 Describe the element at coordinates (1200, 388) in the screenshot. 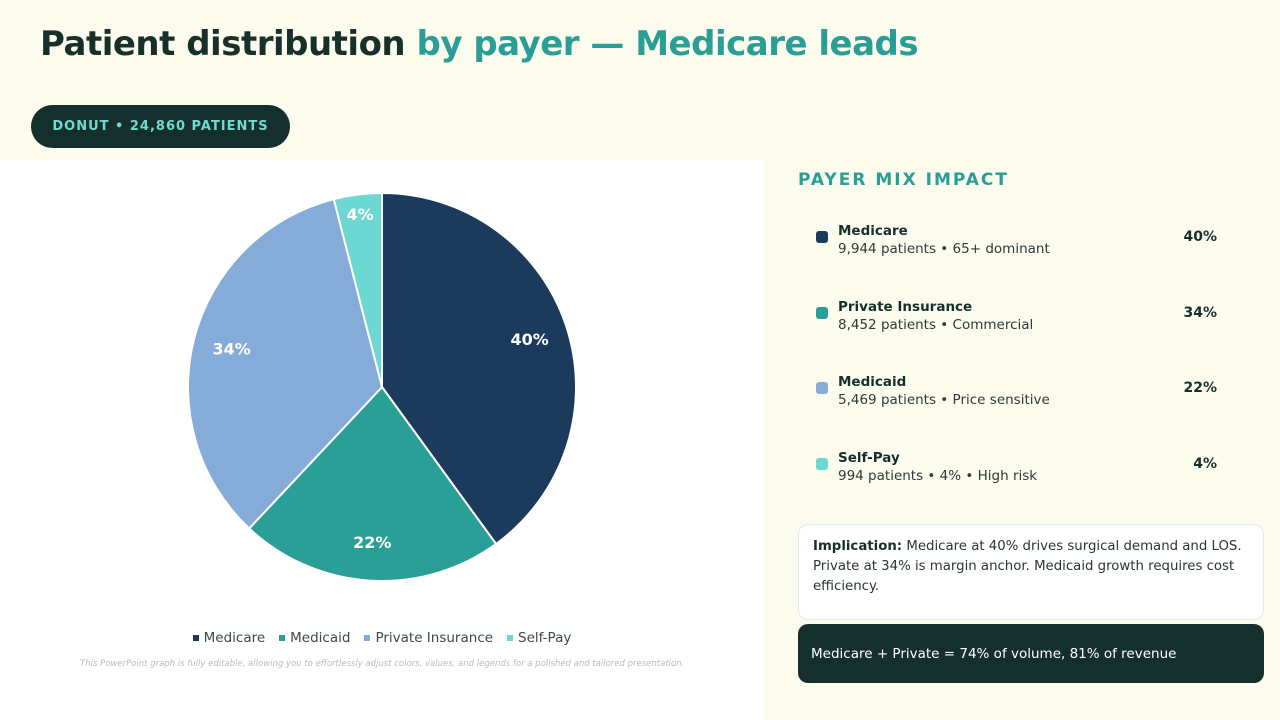

I see `payer-percent: 22%` at that location.